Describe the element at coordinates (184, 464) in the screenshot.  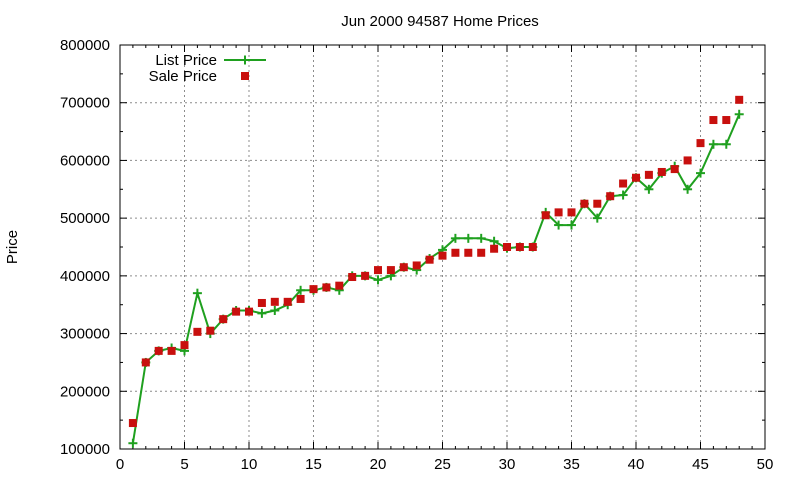
I see `x-tick-label: 5` at that location.